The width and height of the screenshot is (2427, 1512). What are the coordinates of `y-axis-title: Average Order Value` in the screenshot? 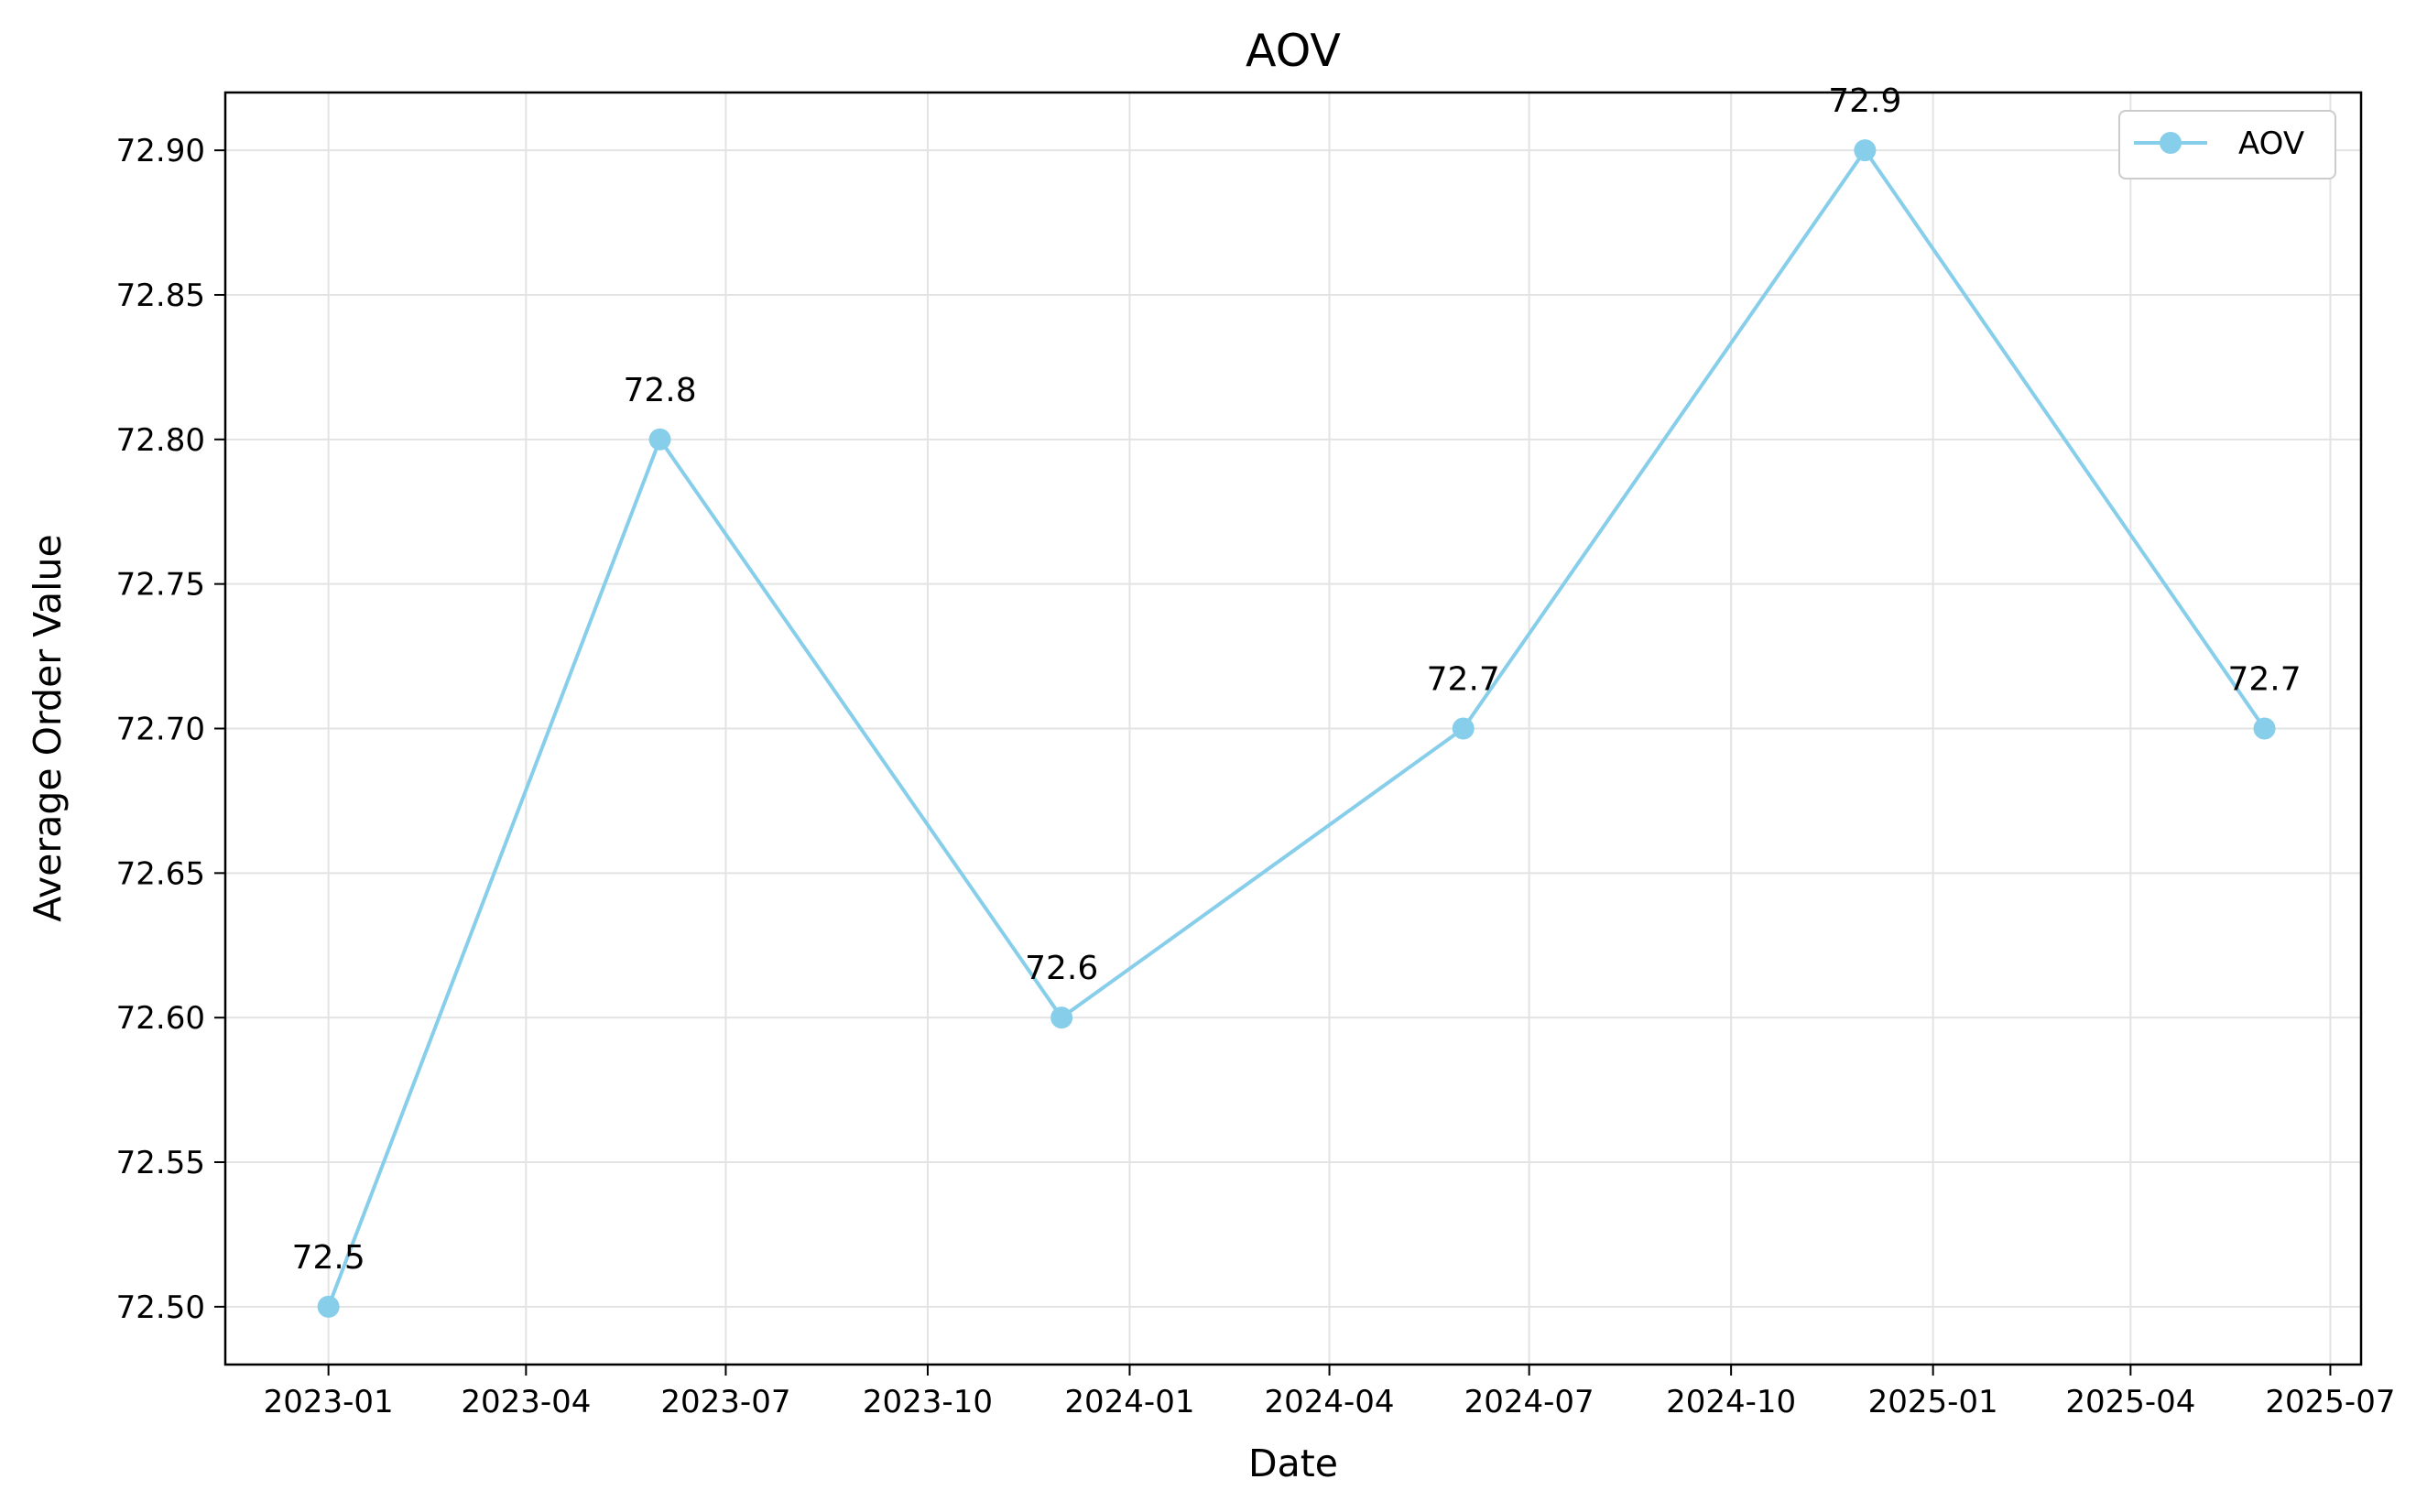 It's located at (48, 728).